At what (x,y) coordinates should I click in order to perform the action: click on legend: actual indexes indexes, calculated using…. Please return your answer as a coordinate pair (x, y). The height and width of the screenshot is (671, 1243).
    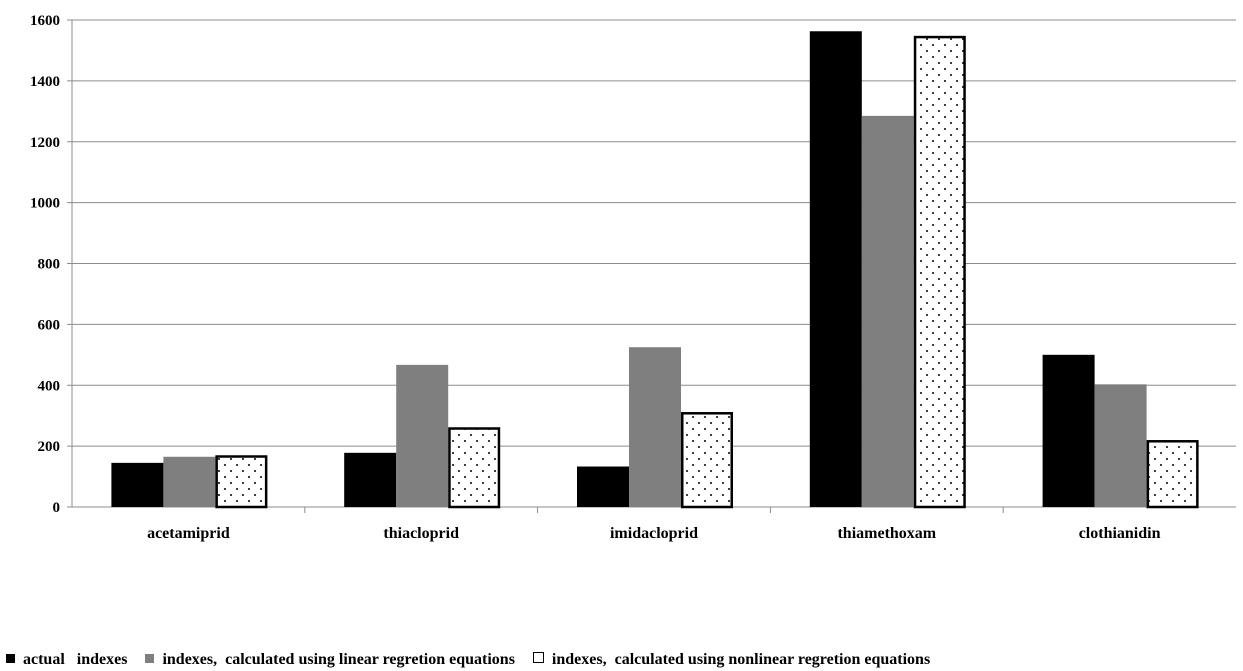
    Looking at the image, I should click on (624, 661).